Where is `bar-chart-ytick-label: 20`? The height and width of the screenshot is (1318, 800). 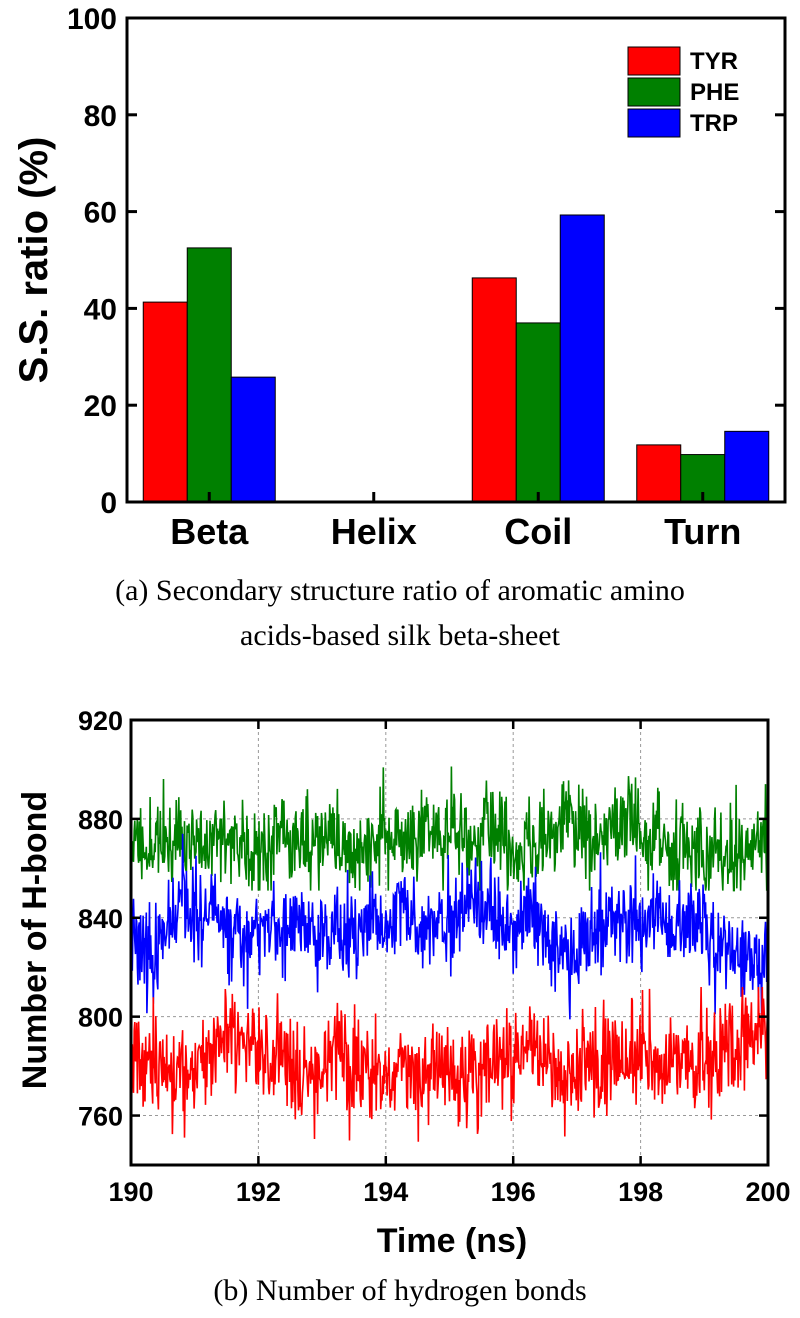 bar-chart-ytick-label: 20 is located at coordinates (100, 406).